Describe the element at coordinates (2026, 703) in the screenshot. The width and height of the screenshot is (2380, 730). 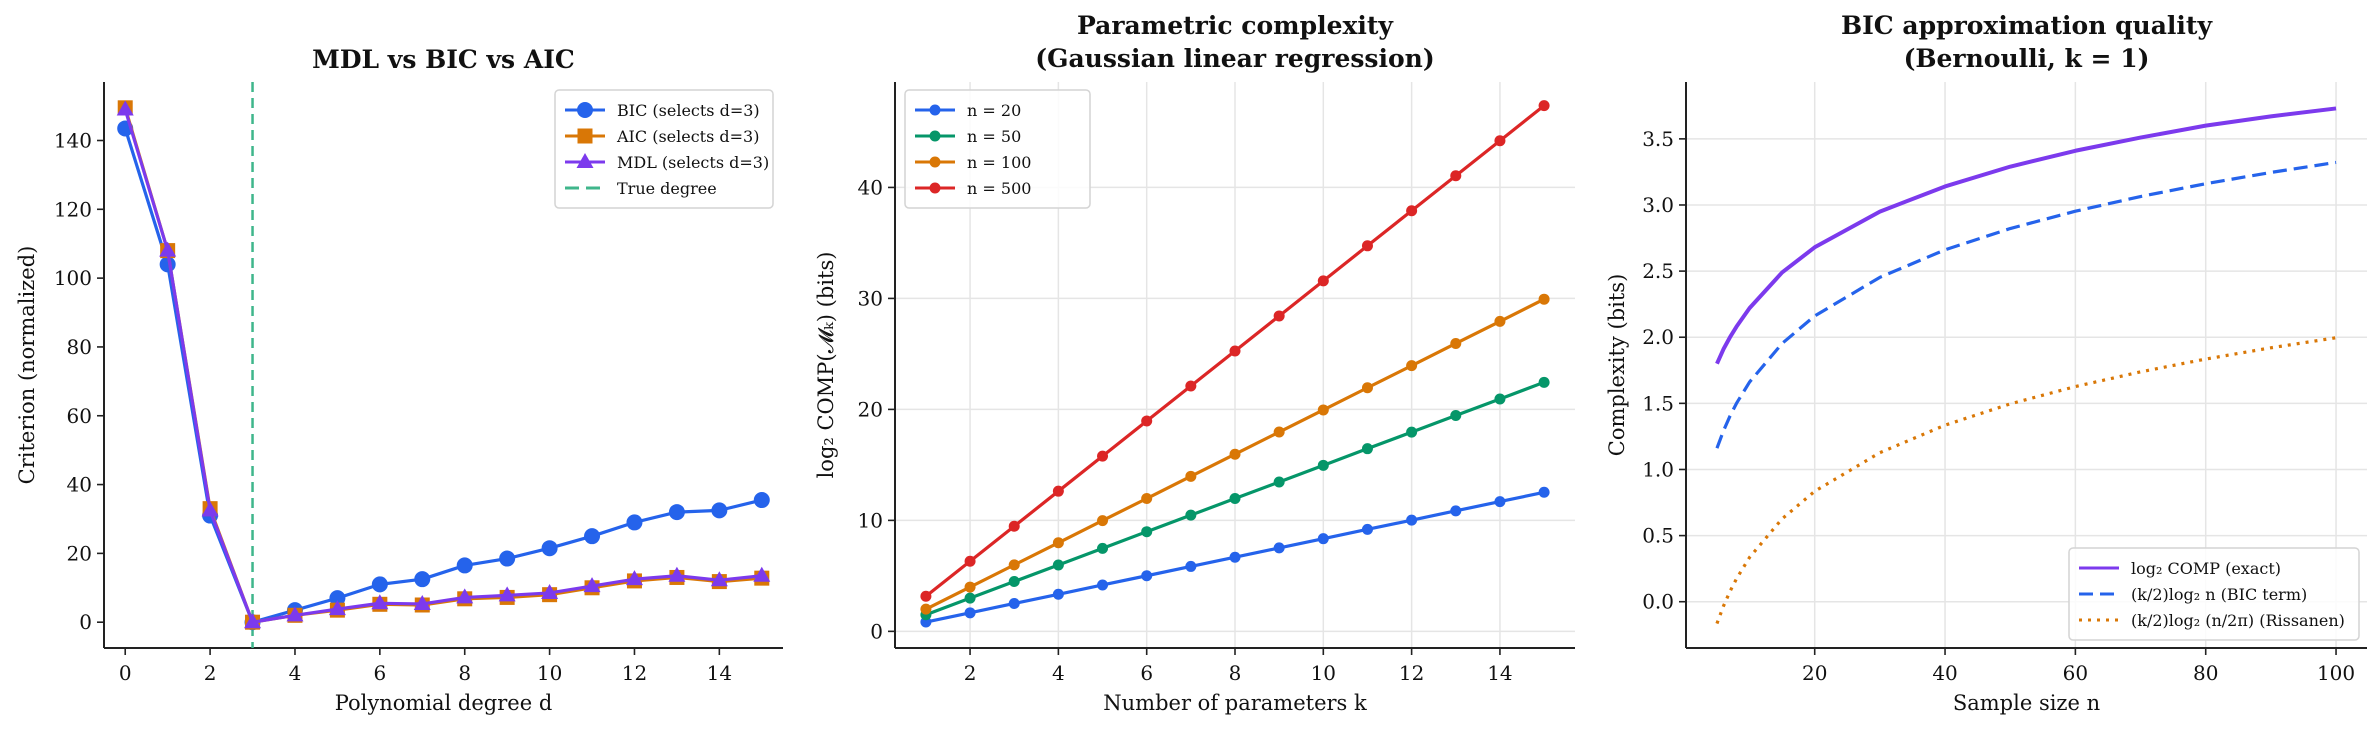
I see `x-axis-label: Sample size n` at that location.